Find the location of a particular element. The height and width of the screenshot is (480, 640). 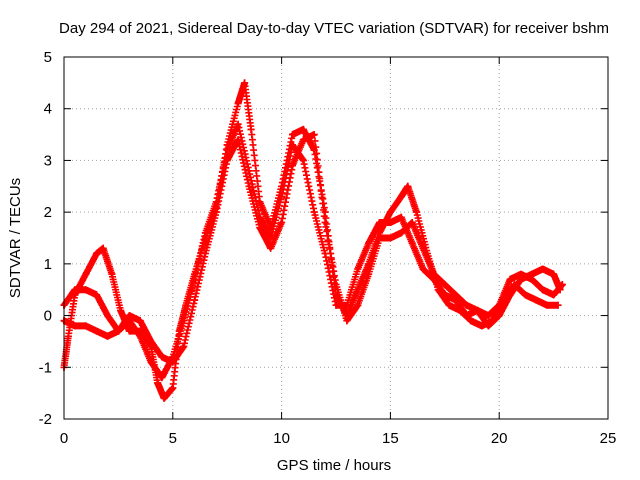

x-tick-label: 5 is located at coordinates (173, 438).